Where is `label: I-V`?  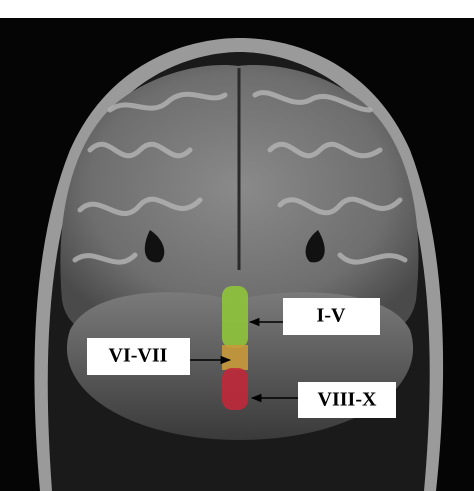 label: I-V is located at coordinates (331, 316).